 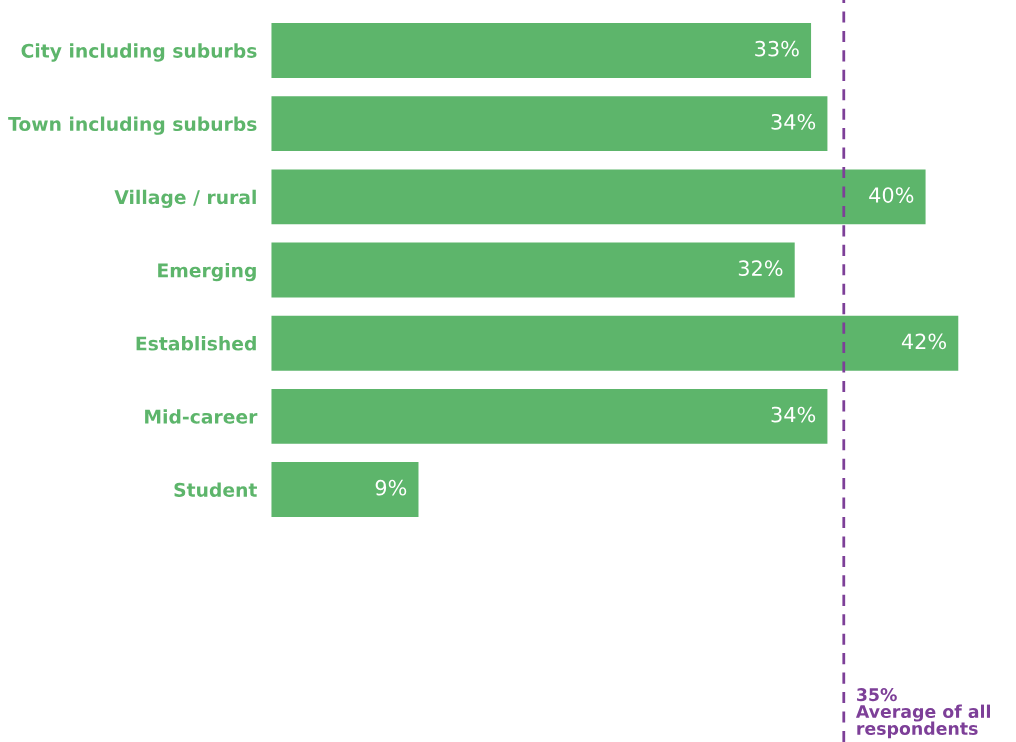 I want to click on y-tick-label: City including suburbs, so click(x=139, y=52).